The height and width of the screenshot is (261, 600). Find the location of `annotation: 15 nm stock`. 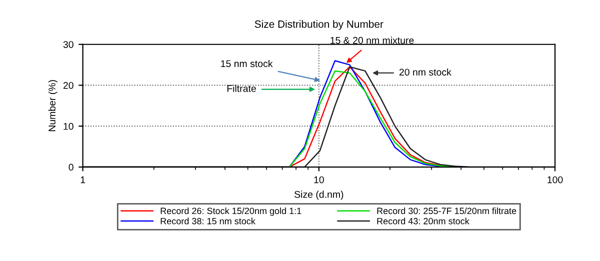

annotation: 15 nm stock is located at coordinates (247, 64).